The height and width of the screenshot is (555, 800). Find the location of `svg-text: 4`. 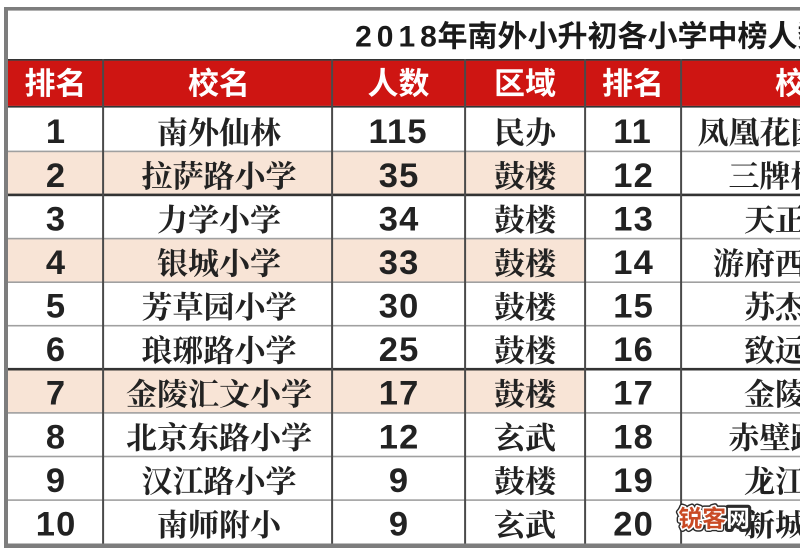

svg-text: 4 is located at coordinates (56, 263).